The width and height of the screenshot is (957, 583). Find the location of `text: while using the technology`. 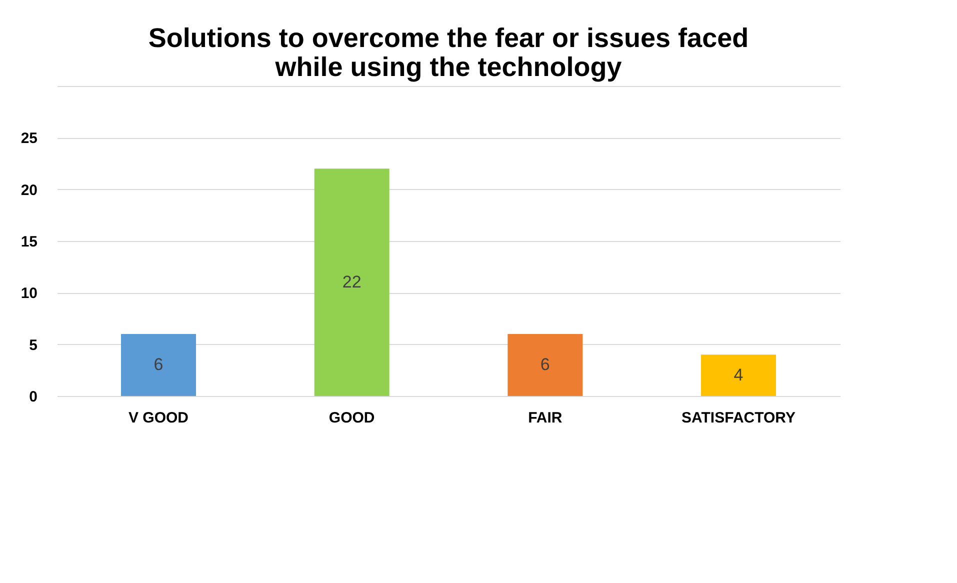

text: while using the technology is located at coordinates (448, 67).